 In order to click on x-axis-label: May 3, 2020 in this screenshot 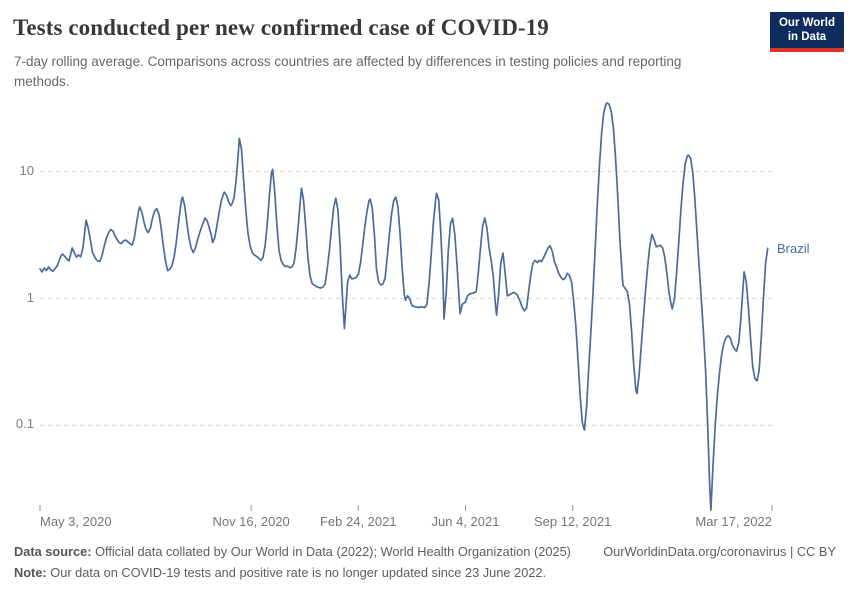, I will do `click(76, 521)`.